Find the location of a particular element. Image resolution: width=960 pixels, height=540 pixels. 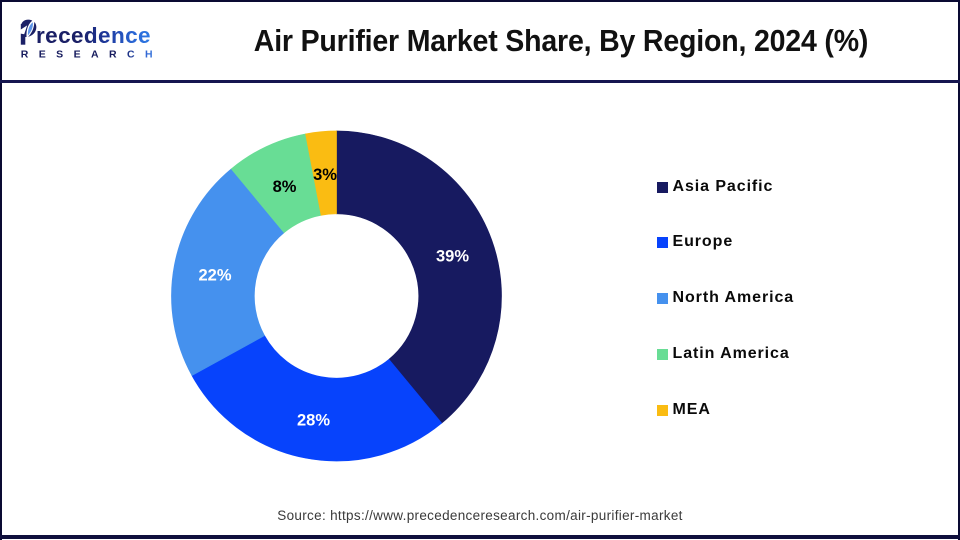

svg-text: 39% is located at coordinates (452, 257).